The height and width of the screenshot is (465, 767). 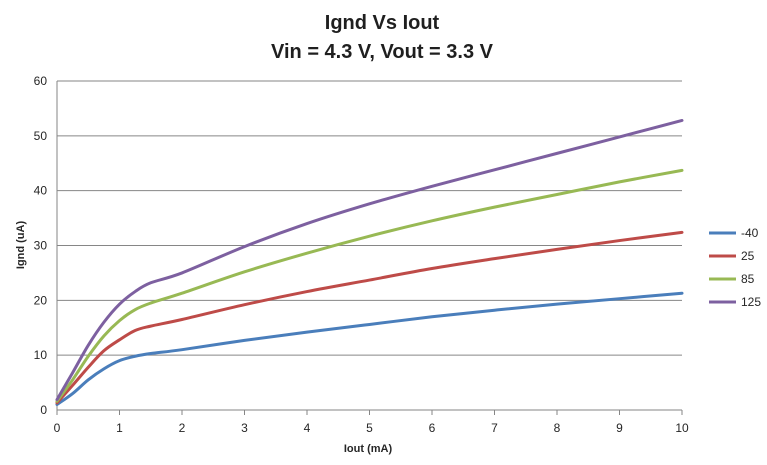 What do you see at coordinates (494, 428) in the screenshot?
I see `x-tick-label: 7` at bounding box center [494, 428].